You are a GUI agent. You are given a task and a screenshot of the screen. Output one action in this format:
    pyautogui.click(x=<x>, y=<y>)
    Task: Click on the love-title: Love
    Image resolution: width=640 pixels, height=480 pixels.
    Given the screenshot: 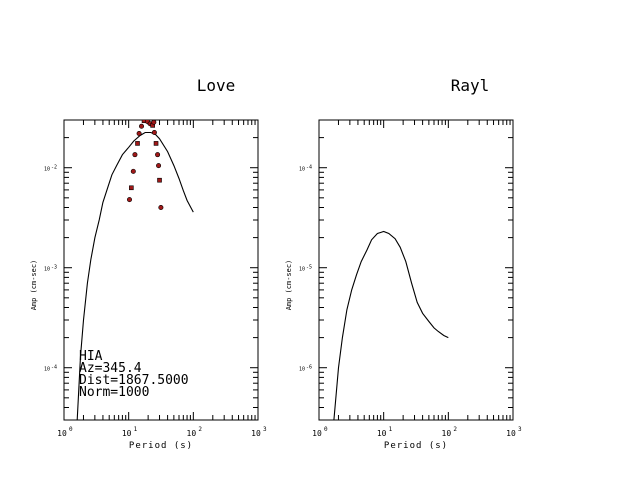 What is the action you would take?
    pyautogui.click(x=216, y=85)
    